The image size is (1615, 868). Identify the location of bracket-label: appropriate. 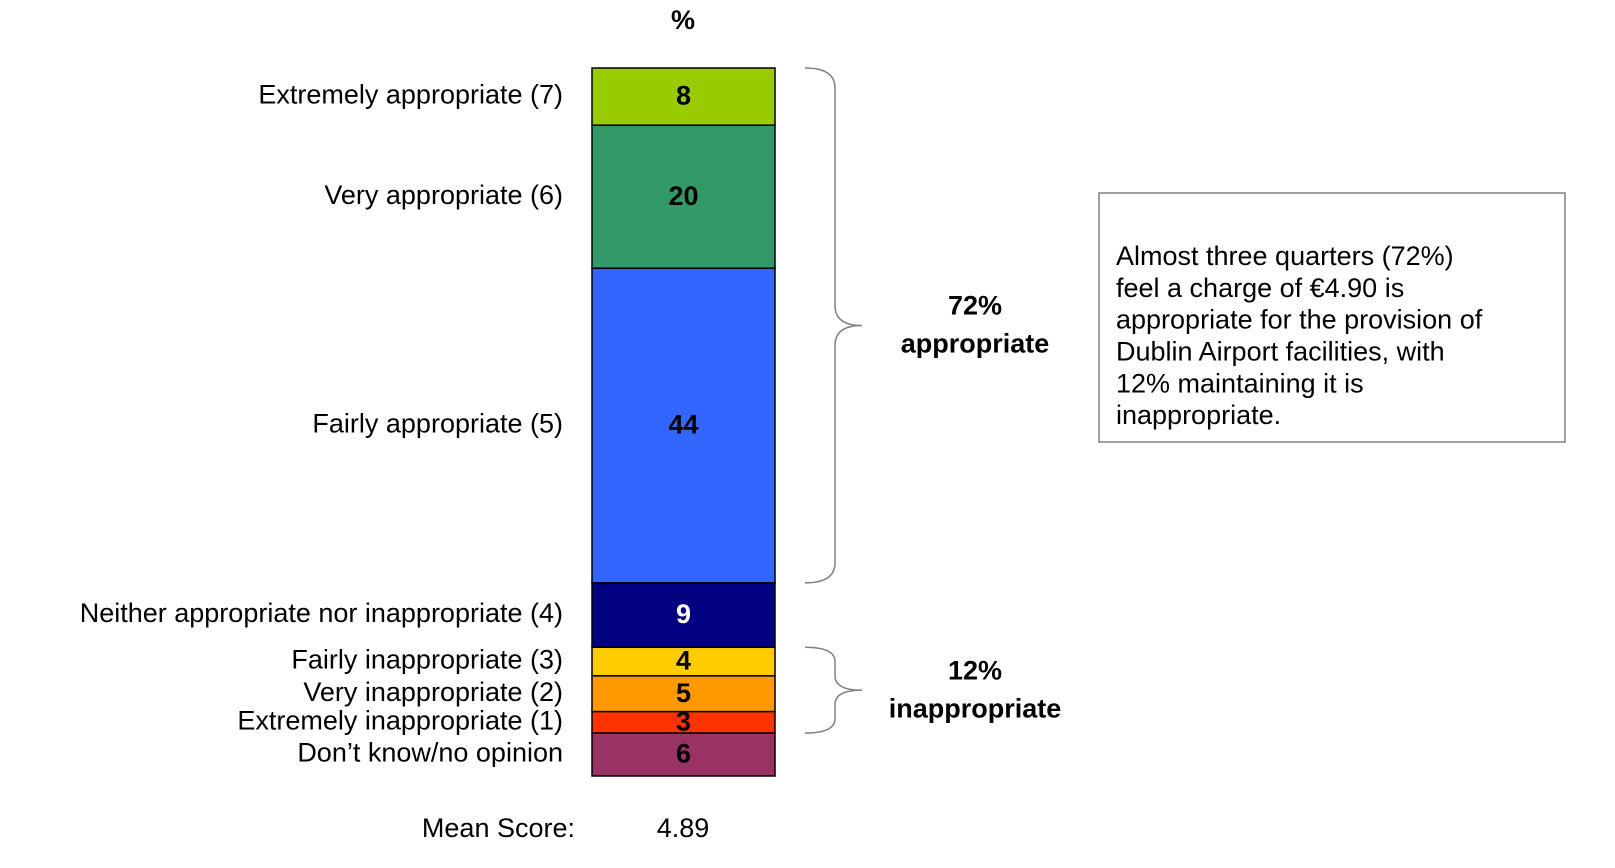
(975, 344).